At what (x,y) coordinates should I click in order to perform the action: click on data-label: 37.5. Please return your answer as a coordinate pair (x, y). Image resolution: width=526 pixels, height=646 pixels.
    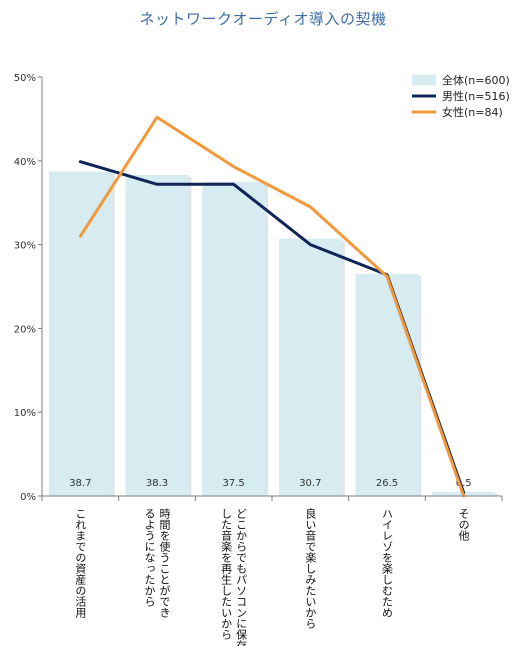
    Looking at the image, I should click on (234, 483).